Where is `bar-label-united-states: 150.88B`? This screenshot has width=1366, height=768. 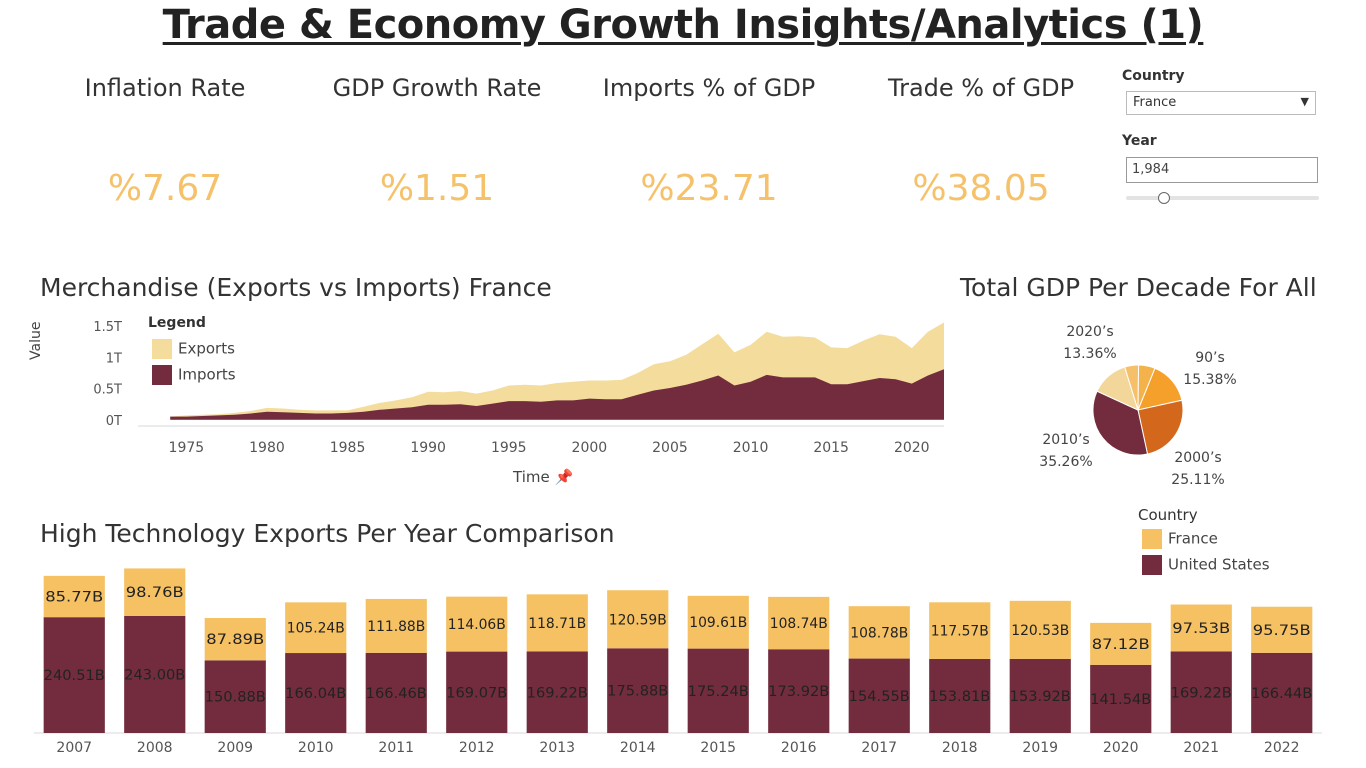
bar-label-united-states: 150.88B is located at coordinates (235, 698).